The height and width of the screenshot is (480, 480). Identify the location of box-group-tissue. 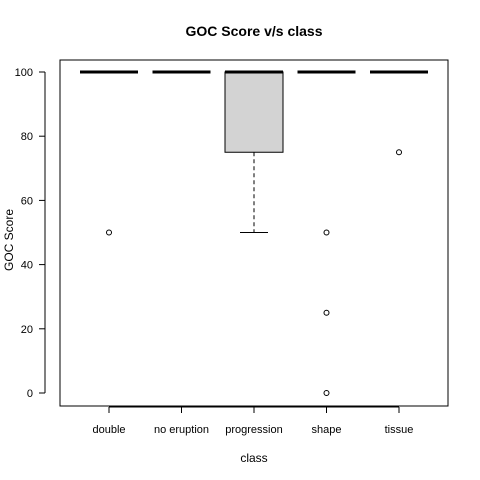
(399, 113).